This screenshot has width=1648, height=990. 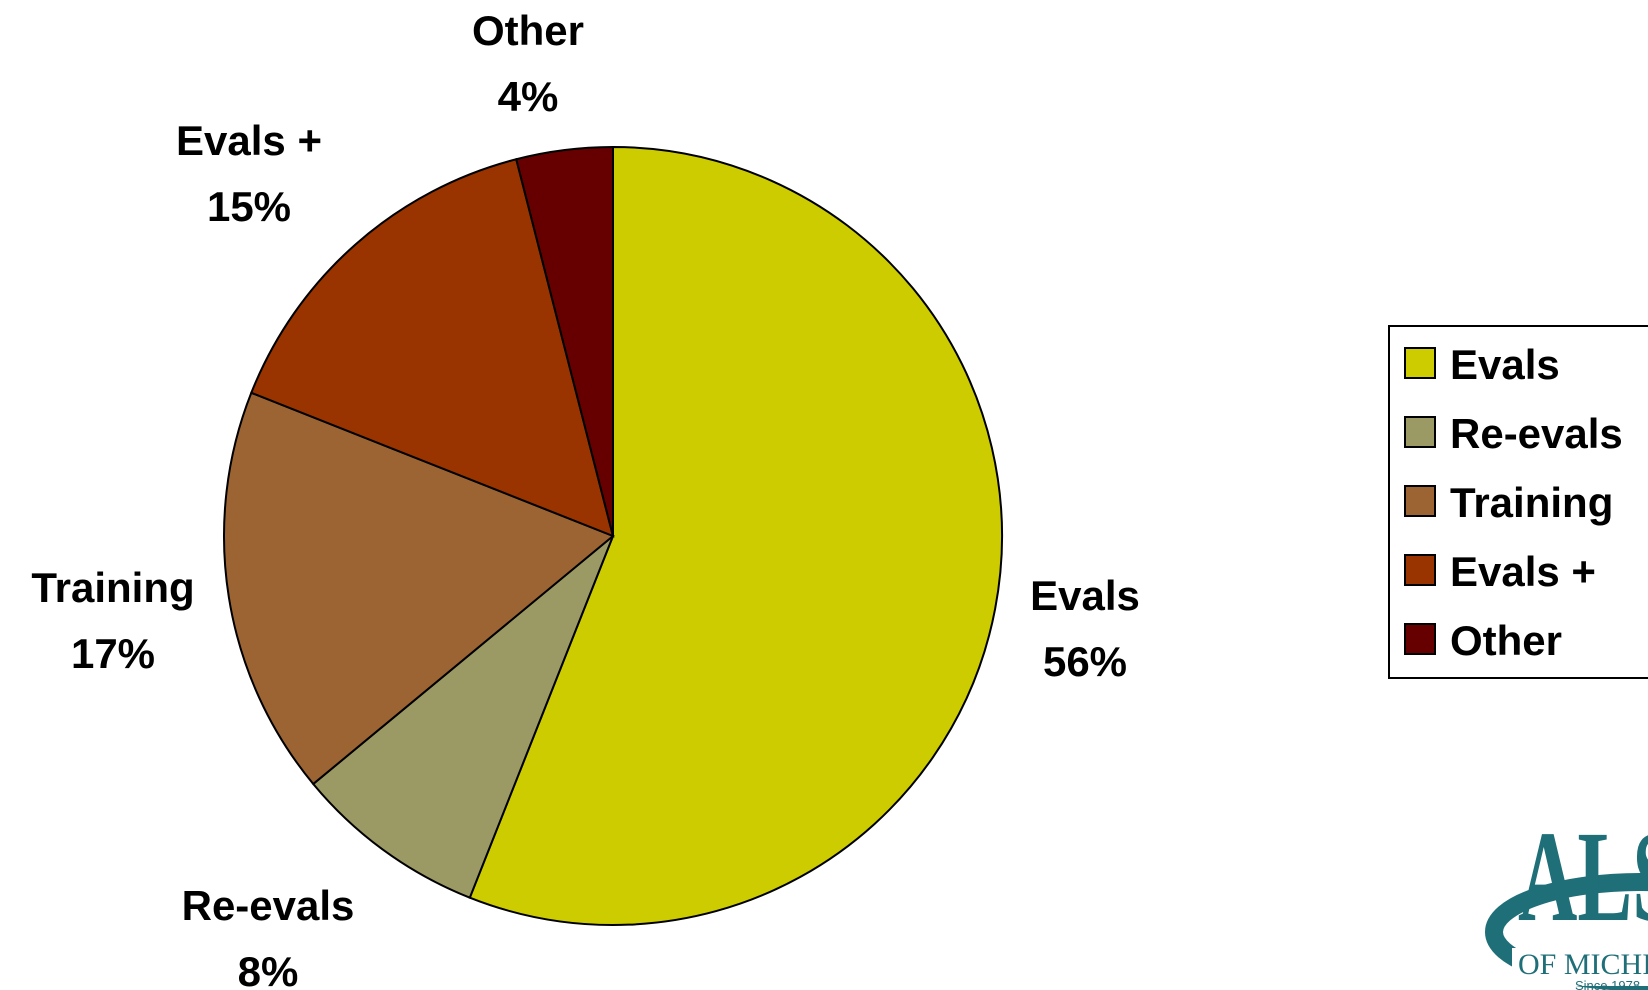 I want to click on legend-label: Other, so click(x=1506, y=640).